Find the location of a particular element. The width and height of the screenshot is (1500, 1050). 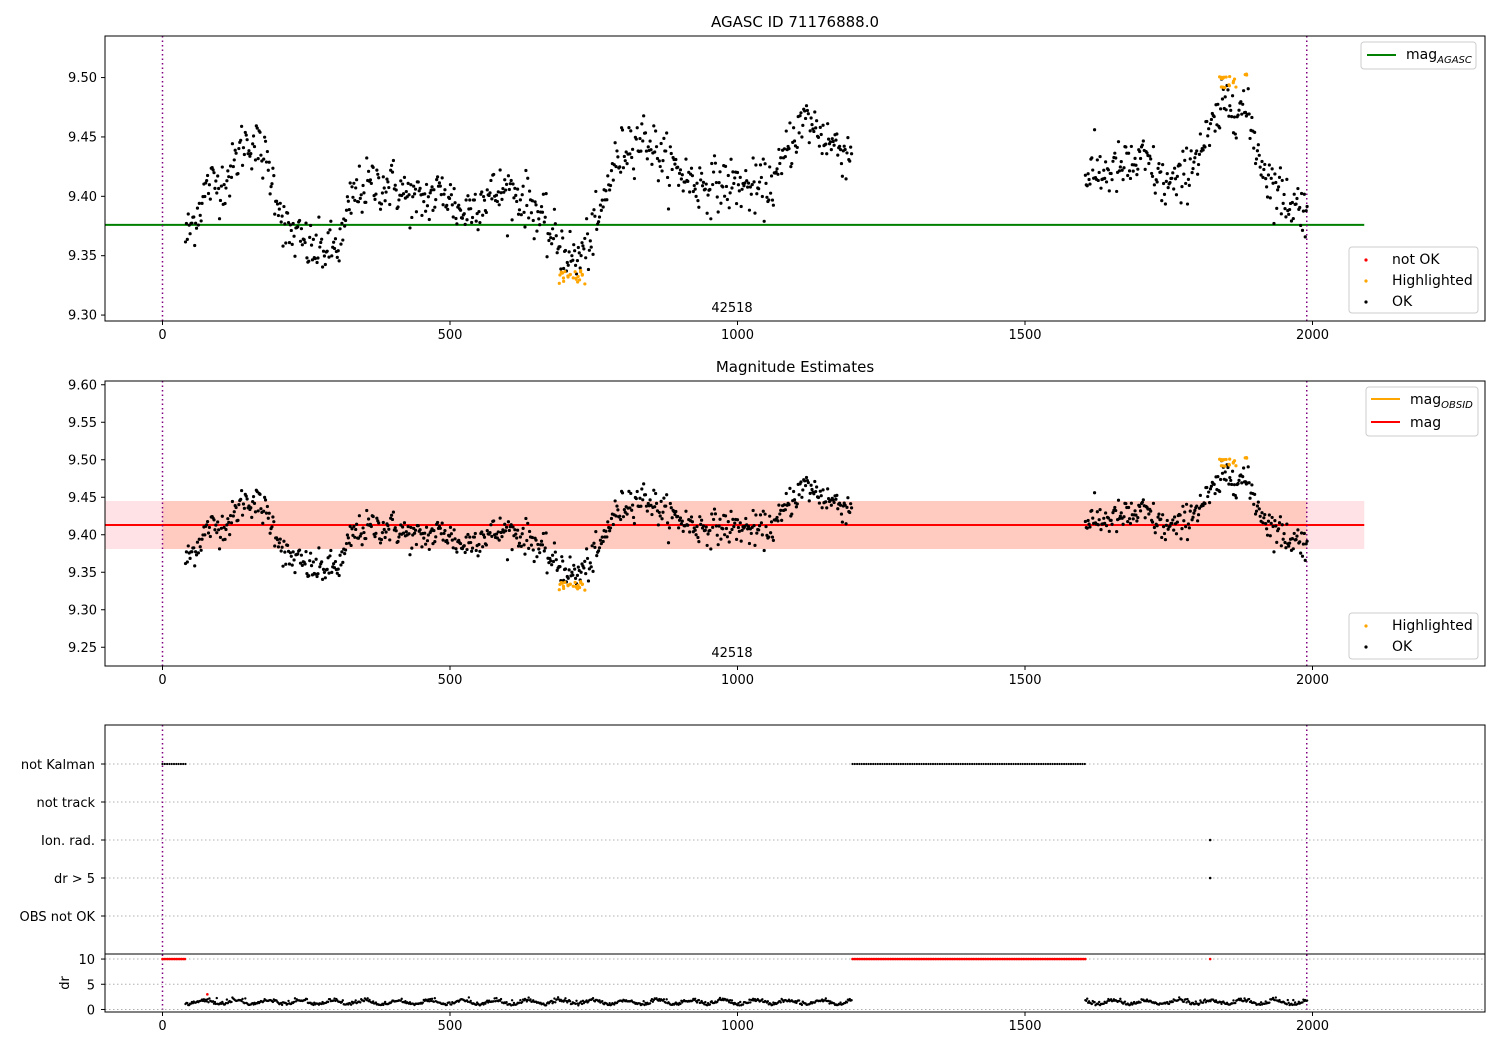

agasc-ytick-label: 9.50 is located at coordinates (82, 78).